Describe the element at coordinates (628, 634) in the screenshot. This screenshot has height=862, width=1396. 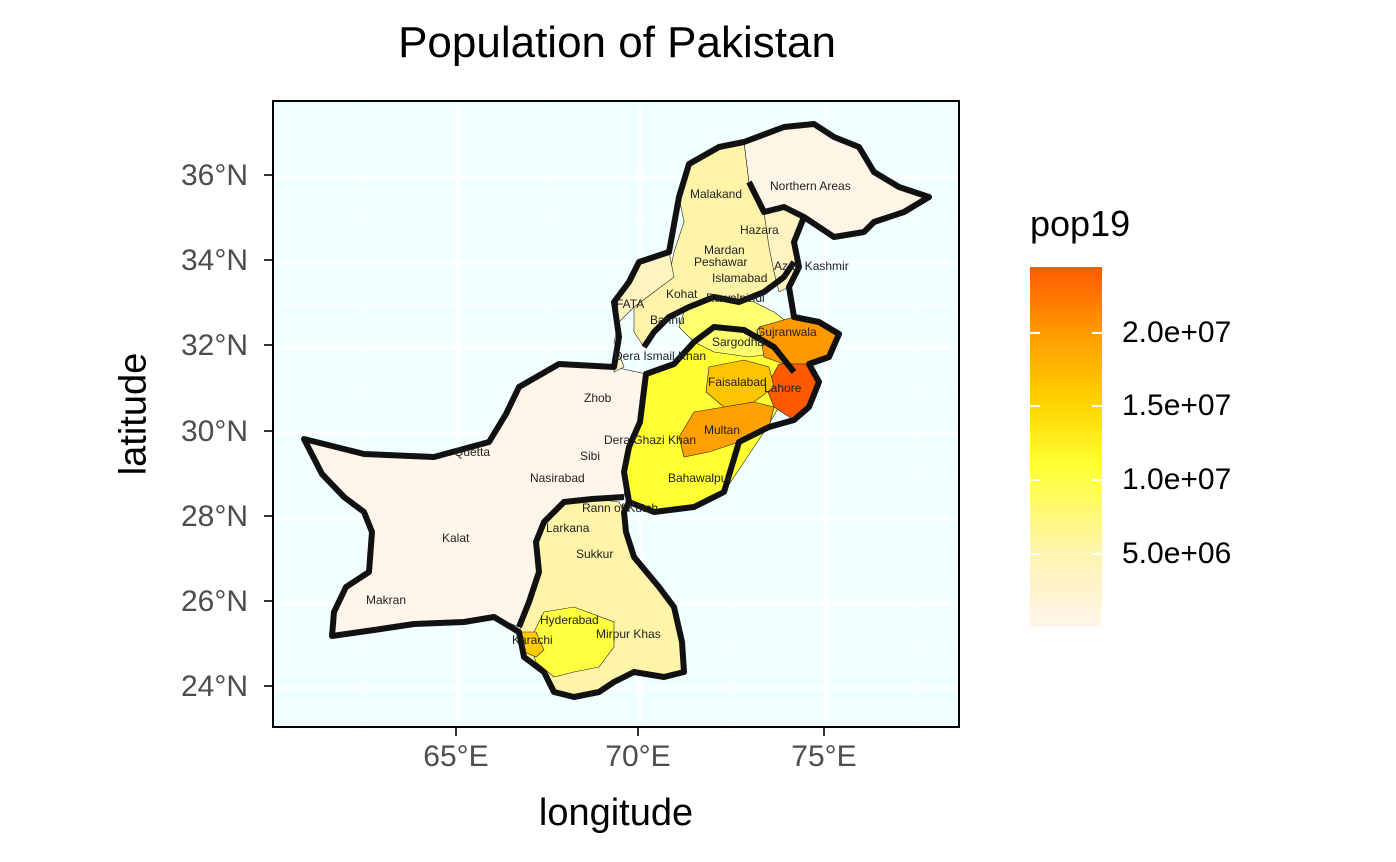
I see `label-mirpur-khas: Mirpur Khas` at that location.